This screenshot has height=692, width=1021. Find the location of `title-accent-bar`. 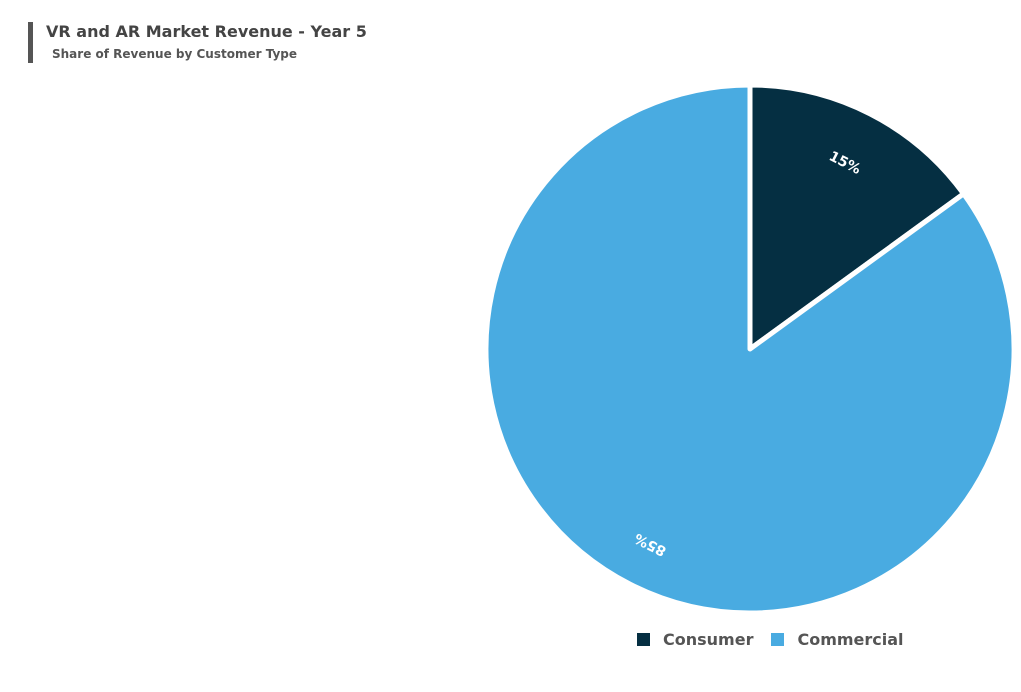

title-accent-bar is located at coordinates (30, 42).